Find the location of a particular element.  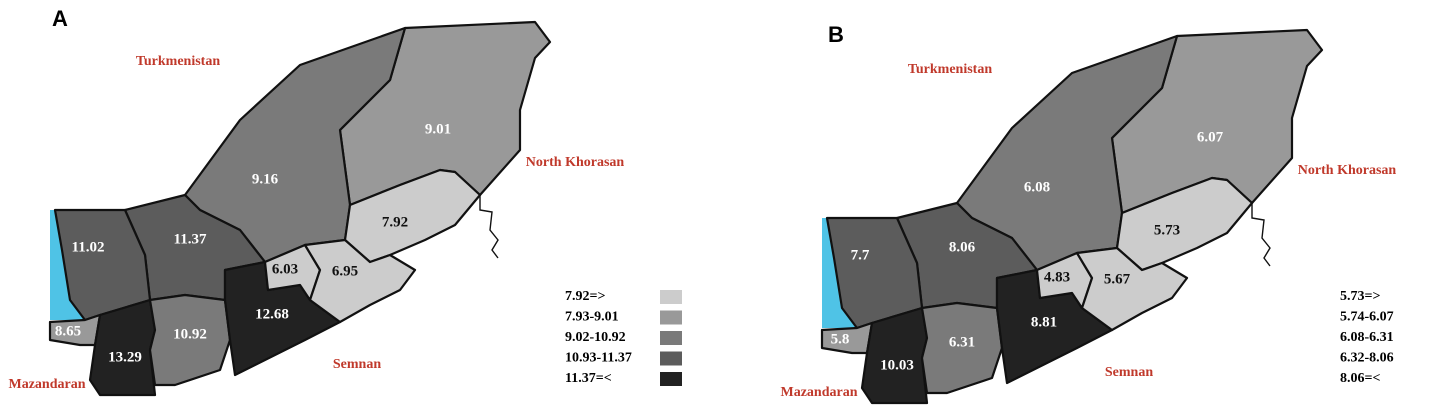

legend-label: 6.32-8.06 is located at coordinates (1367, 358).